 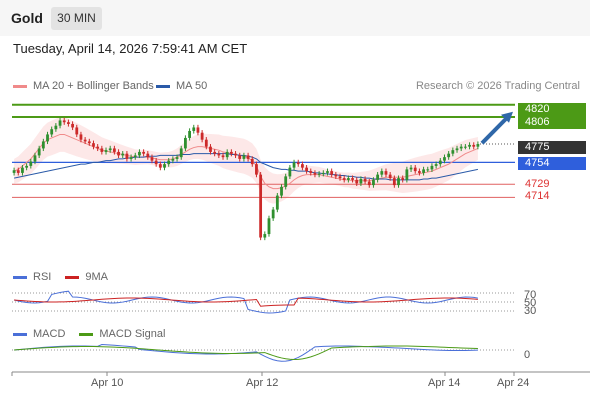 I want to click on rsi-swatch, so click(x=20, y=277).